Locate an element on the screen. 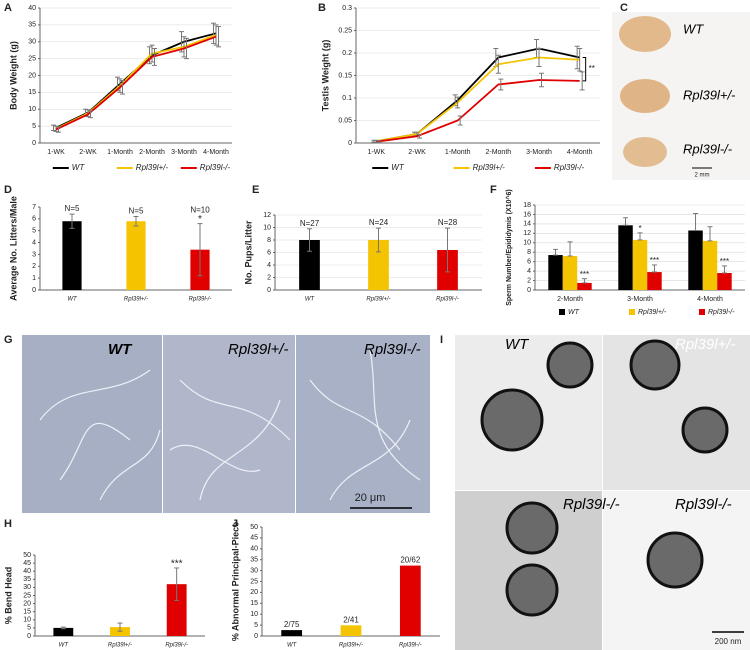 The image size is (750, 650). micrograph is located at coordinates (92, 424).